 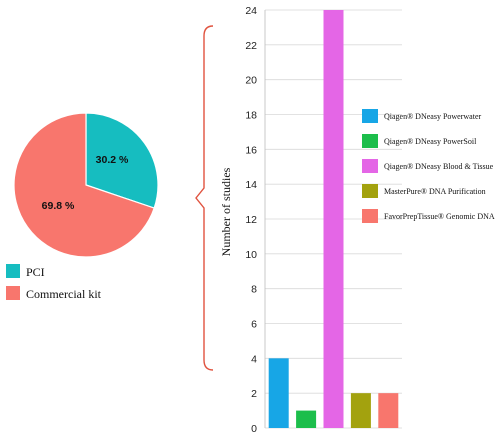 I want to click on y-axis-label: Number of studies, so click(x=226, y=211).